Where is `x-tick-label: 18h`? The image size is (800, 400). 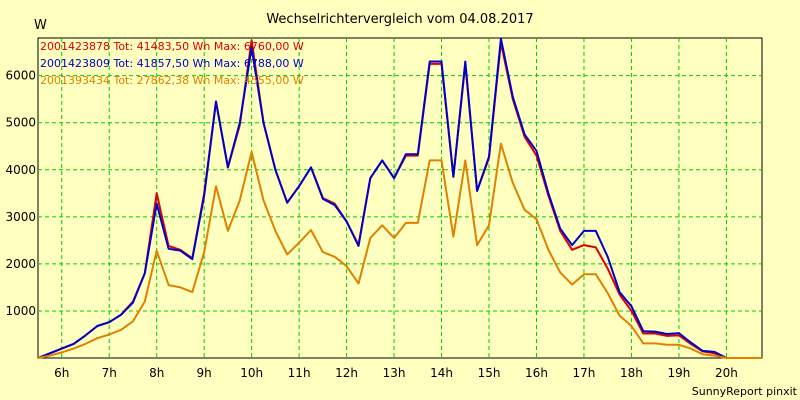
x-tick-label: 18h is located at coordinates (631, 373).